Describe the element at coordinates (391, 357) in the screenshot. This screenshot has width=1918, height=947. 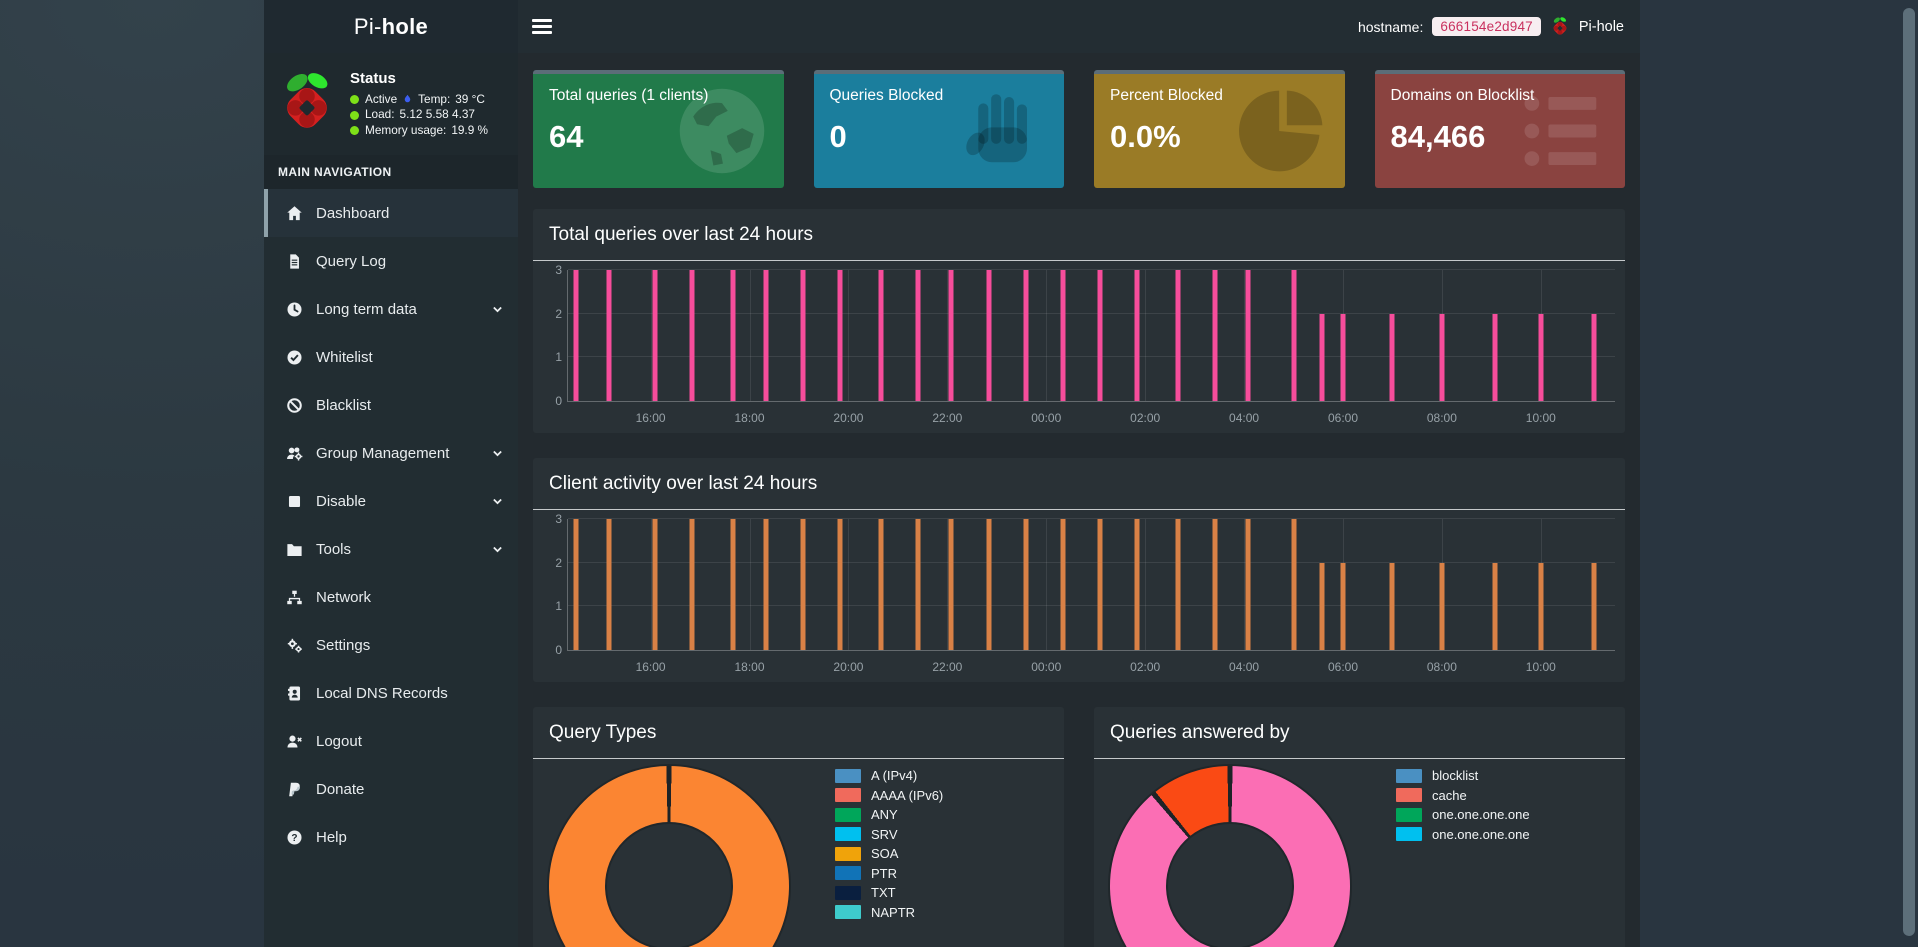
I see `sidebar-item-whitelist: Whitelist` at that location.